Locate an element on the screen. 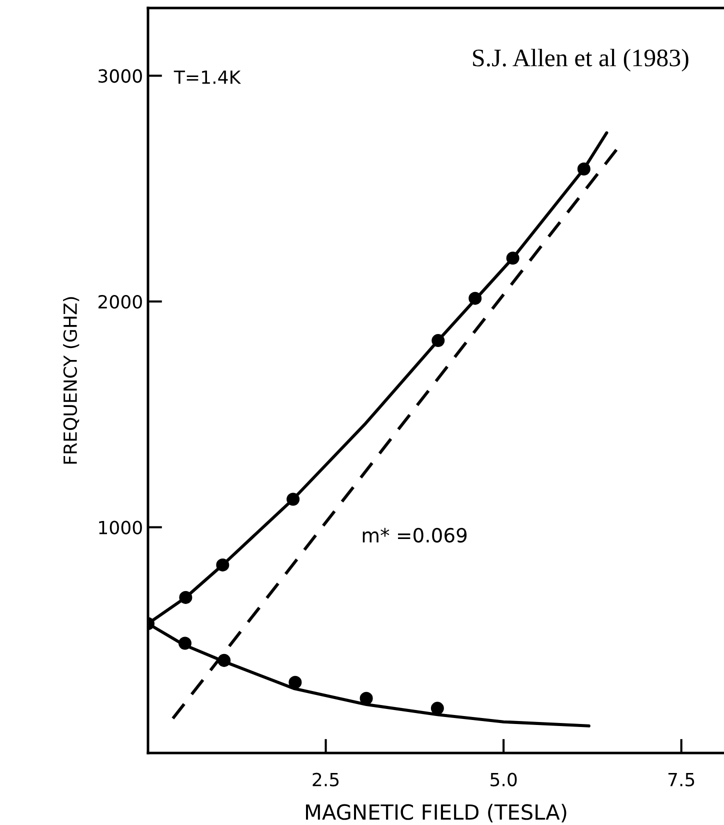  x-tick-label: 7.5 is located at coordinates (681, 779).